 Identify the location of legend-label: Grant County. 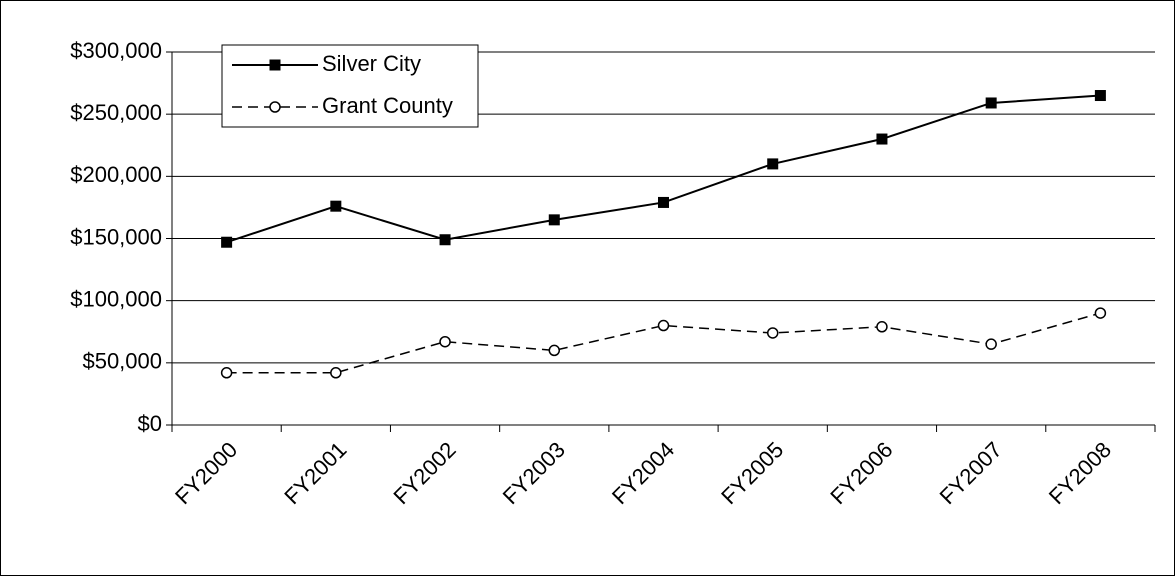
(387, 105).